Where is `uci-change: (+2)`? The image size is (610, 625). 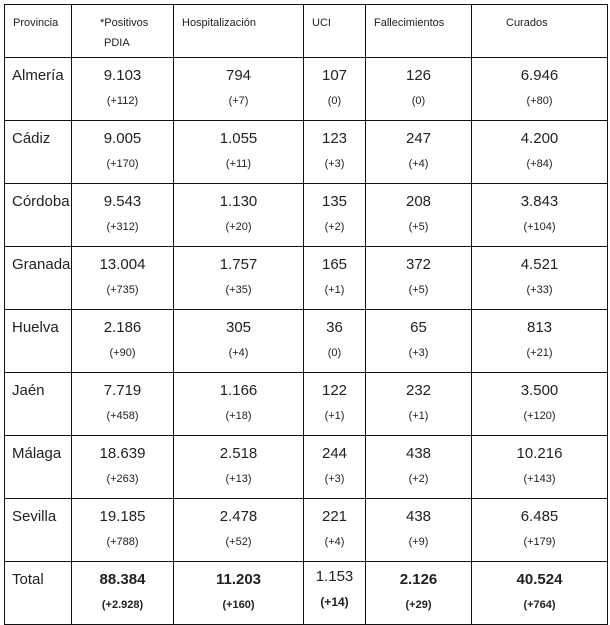
uci-change: (+2) is located at coordinates (334, 227).